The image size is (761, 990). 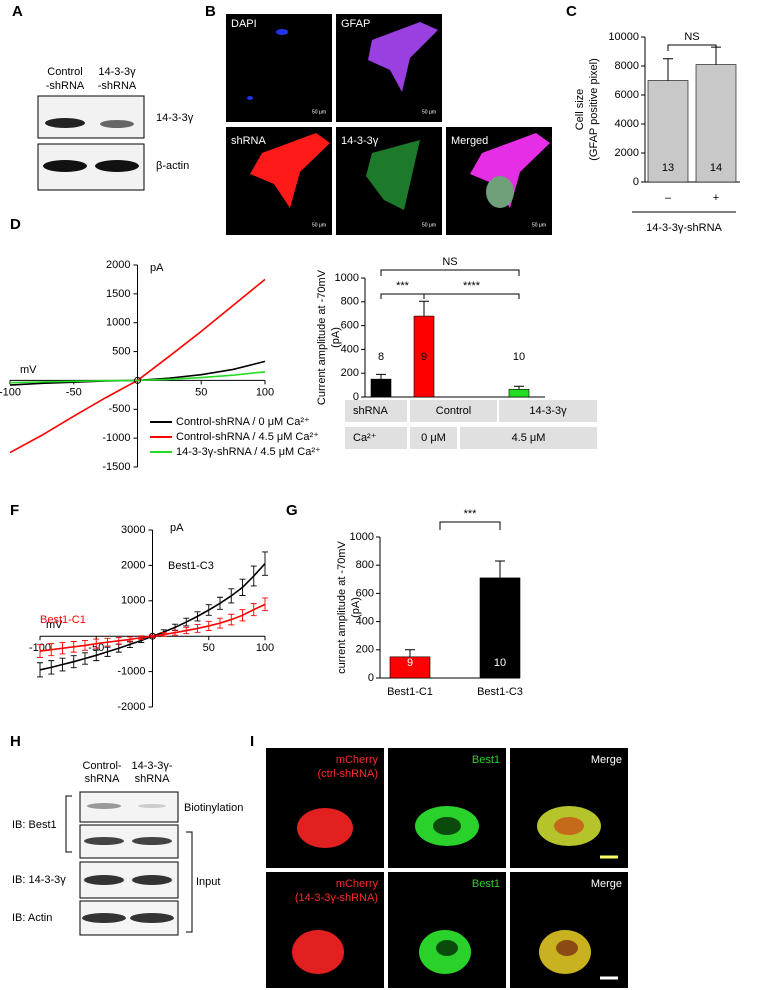 I want to click on y-tick-label: -2000, so click(x=131, y=707).